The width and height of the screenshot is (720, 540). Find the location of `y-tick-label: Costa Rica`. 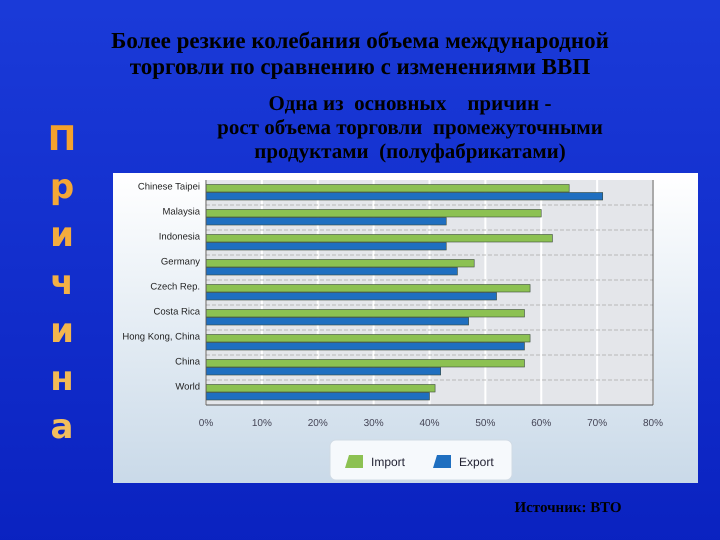

y-tick-label: Costa Rica is located at coordinates (177, 312).